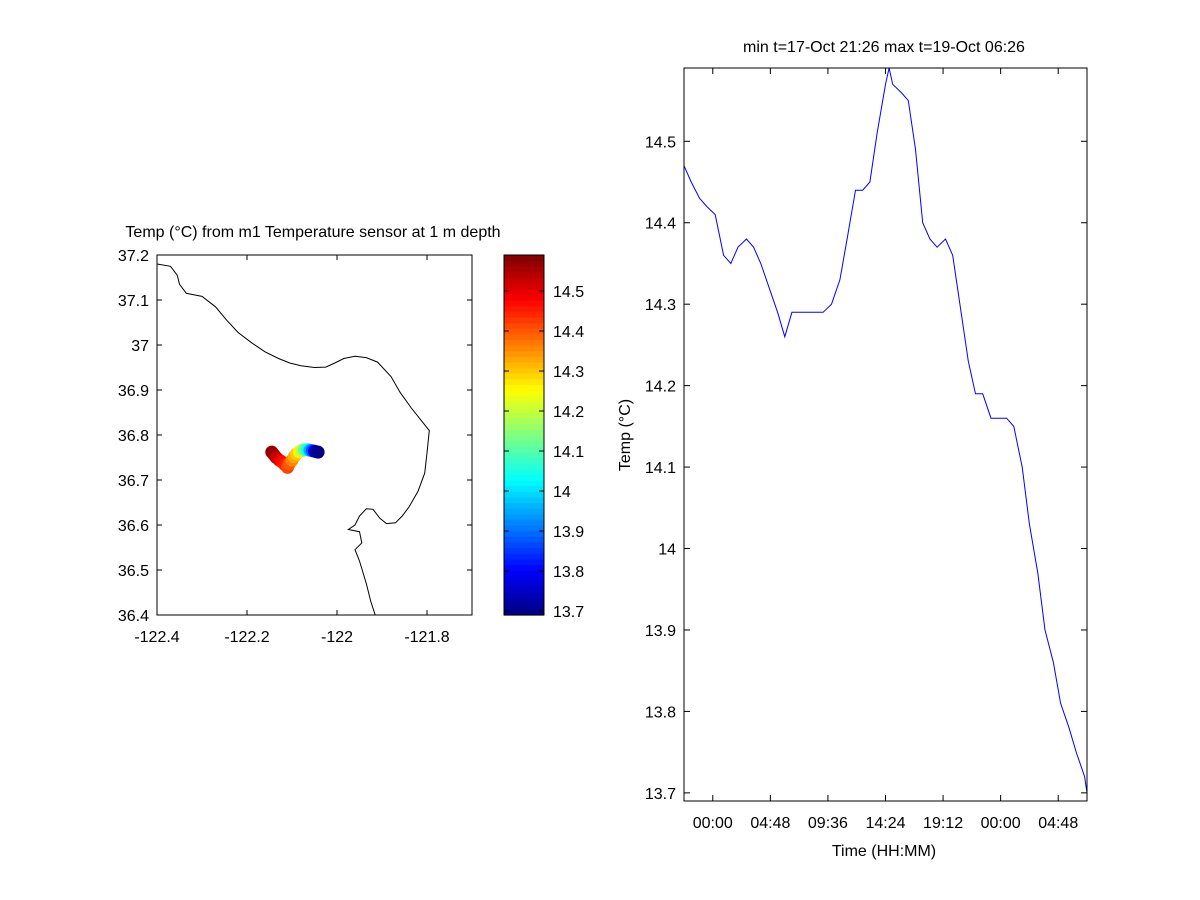 Image resolution: width=1200 pixels, height=900 pixels. I want to click on map-y-tick-label: 37.2, so click(133, 256).